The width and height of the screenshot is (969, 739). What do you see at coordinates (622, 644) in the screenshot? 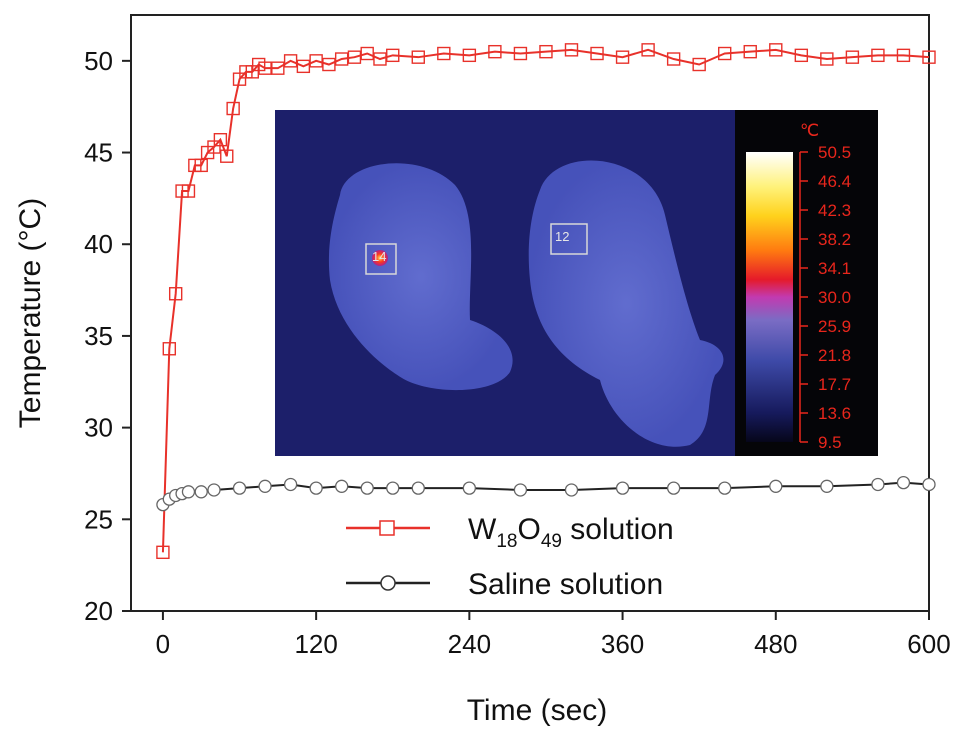
I see `x-tick-label: 360` at bounding box center [622, 644].